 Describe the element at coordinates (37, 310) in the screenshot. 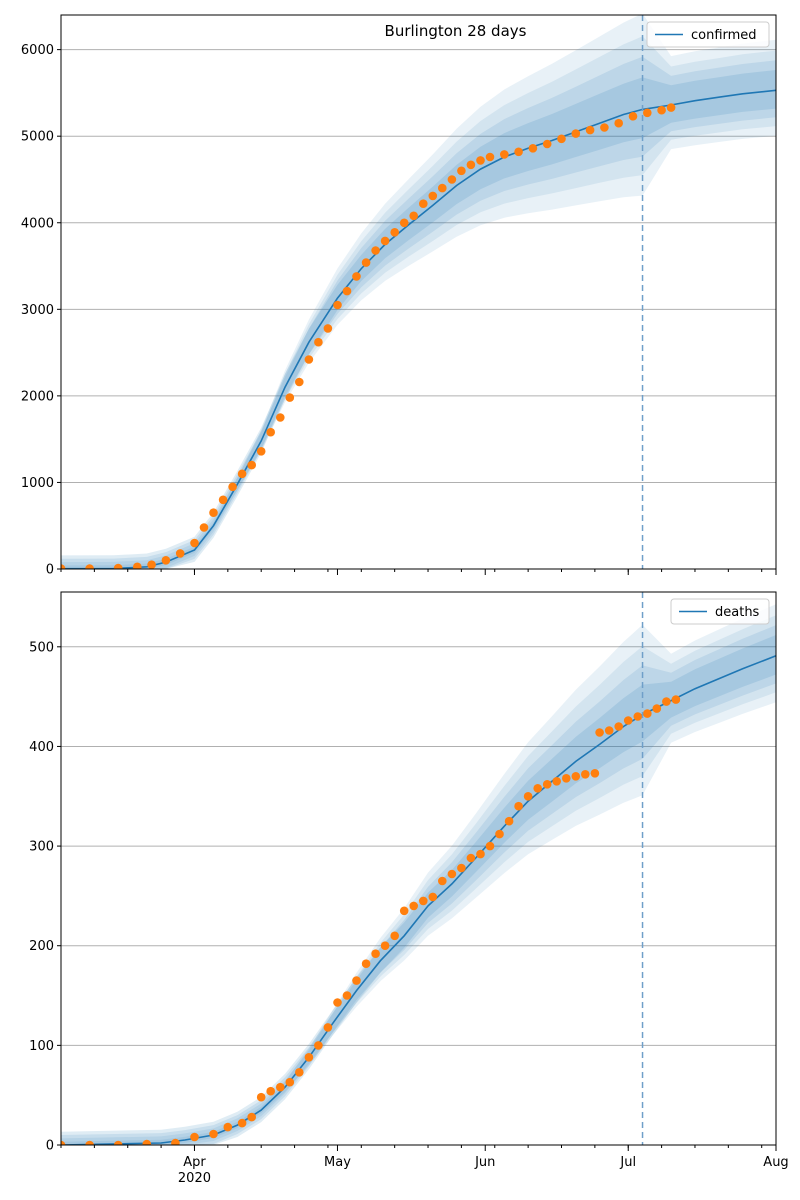

I see `y-tick-label: 3000` at that location.